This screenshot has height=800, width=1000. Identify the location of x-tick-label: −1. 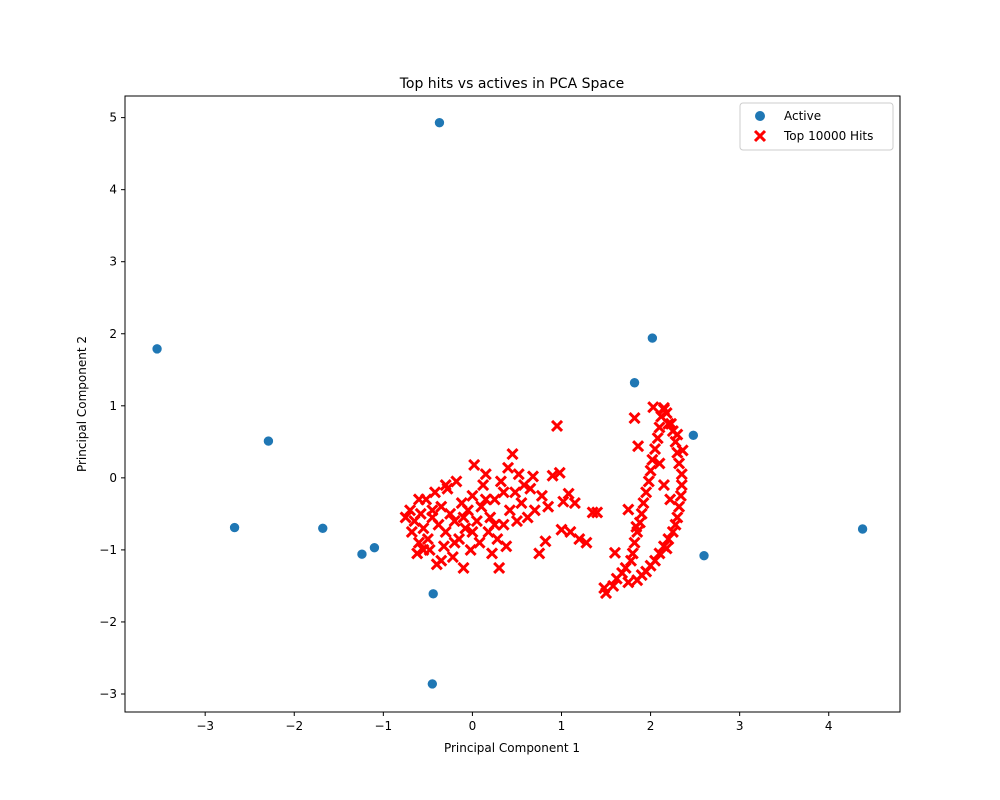
(383, 726).